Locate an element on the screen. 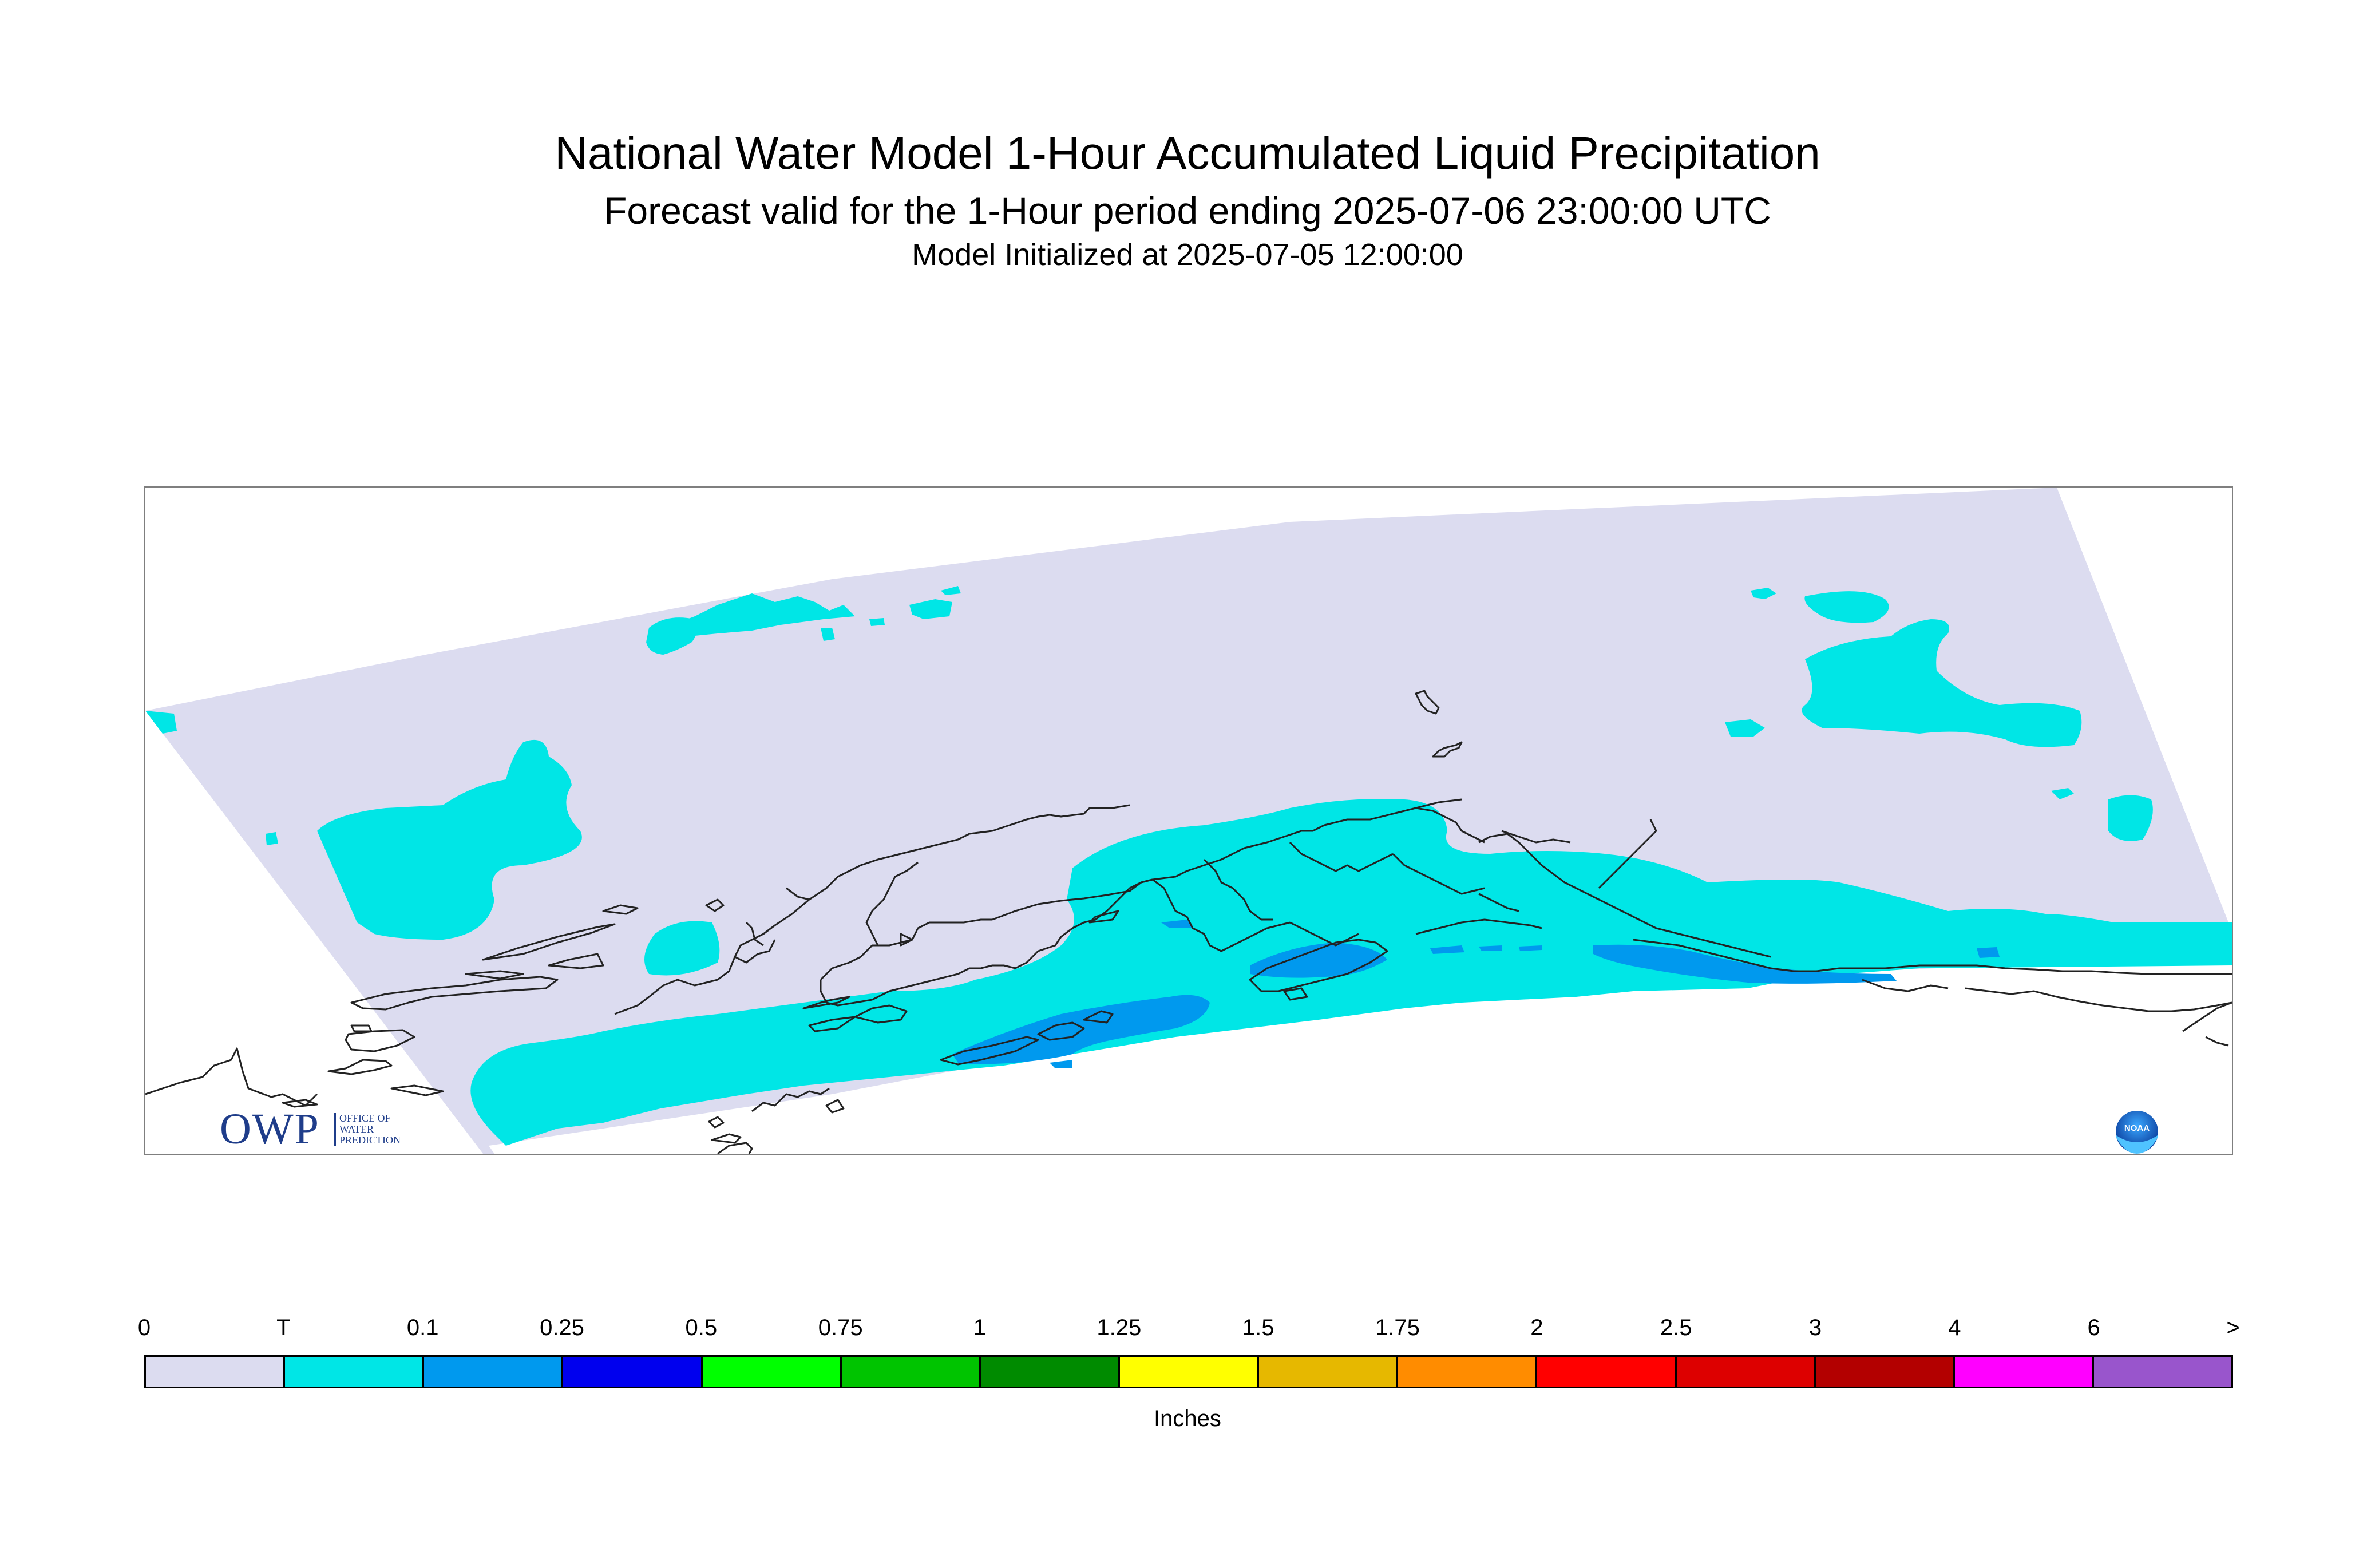 The height and width of the screenshot is (1568, 2375). legend-tick-label: 0.25 is located at coordinates (562, 1327).